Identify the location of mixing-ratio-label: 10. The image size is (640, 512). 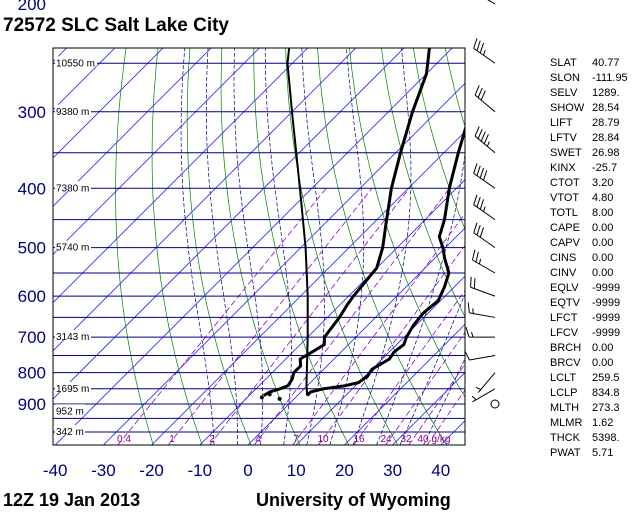
(323, 439).